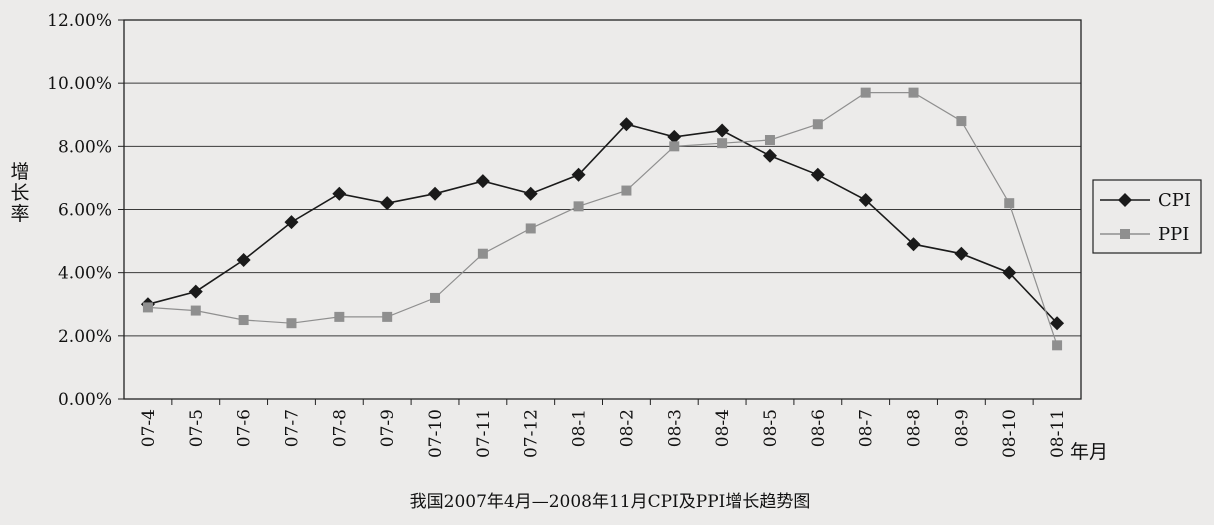 The image size is (1214, 525). Describe the element at coordinates (1058, 433) in the screenshot. I see `x-tick-label: 08-11` at that location.